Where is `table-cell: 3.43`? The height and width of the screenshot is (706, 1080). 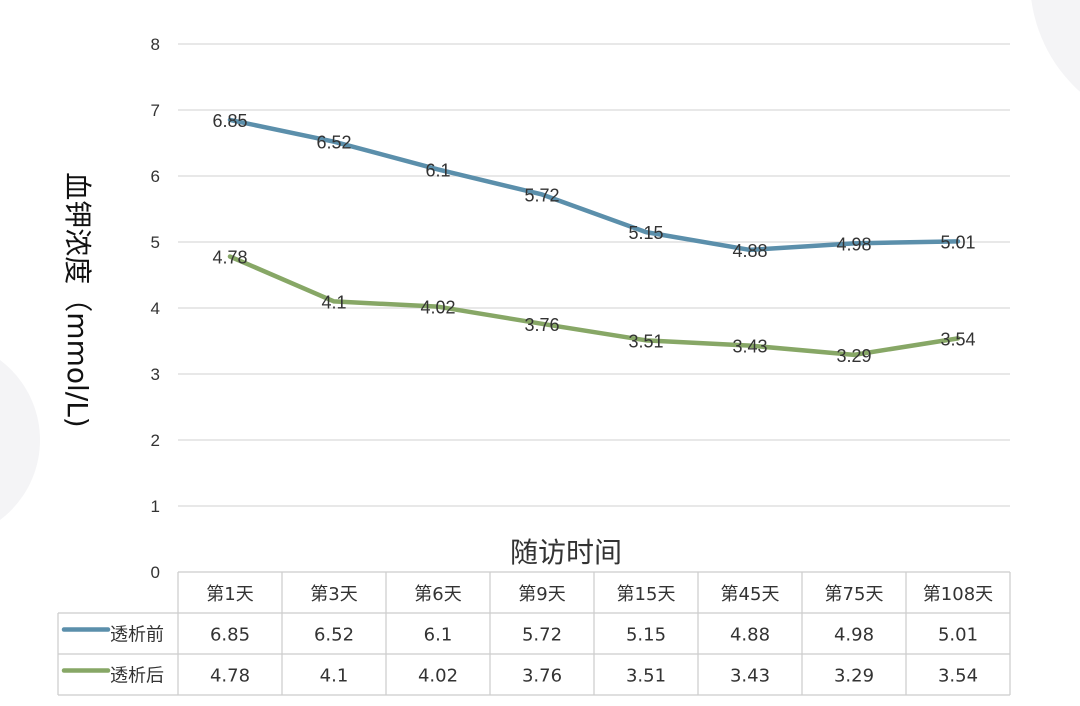 table-cell: 3.43 is located at coordinates (750, 676).